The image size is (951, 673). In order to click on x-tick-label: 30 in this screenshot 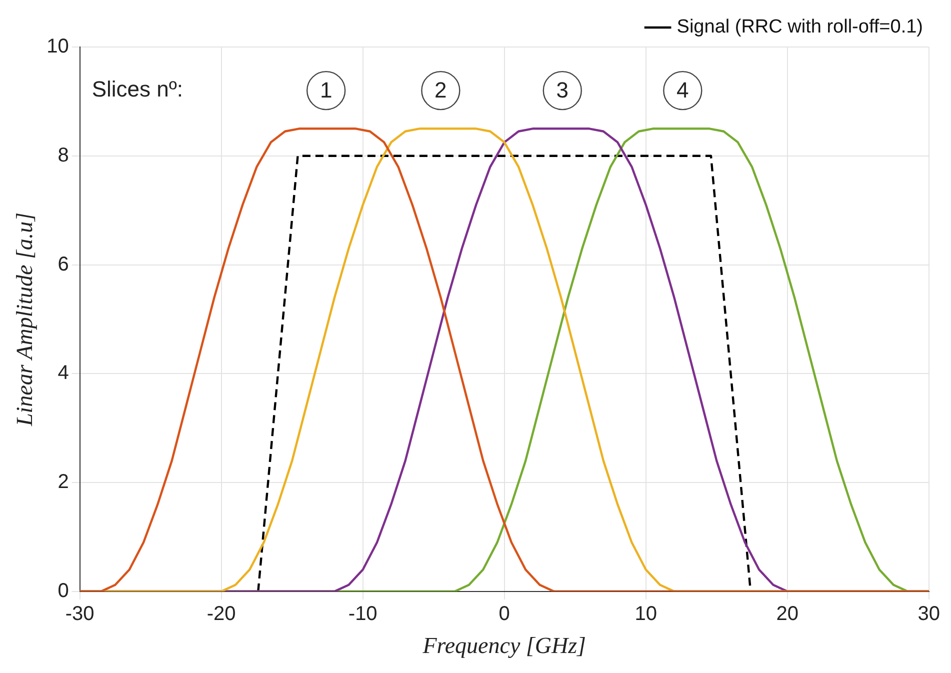, I will do `click(929, 613)`.